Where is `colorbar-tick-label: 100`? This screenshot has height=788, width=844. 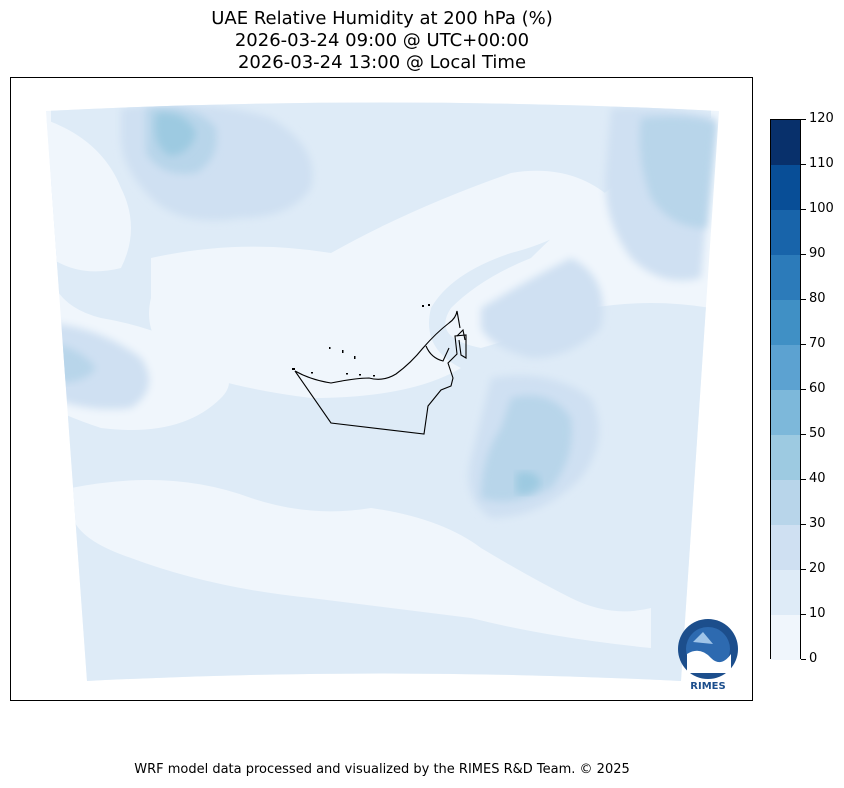 colorbar-tick-label: 100 is located at coordinates (821, 208).